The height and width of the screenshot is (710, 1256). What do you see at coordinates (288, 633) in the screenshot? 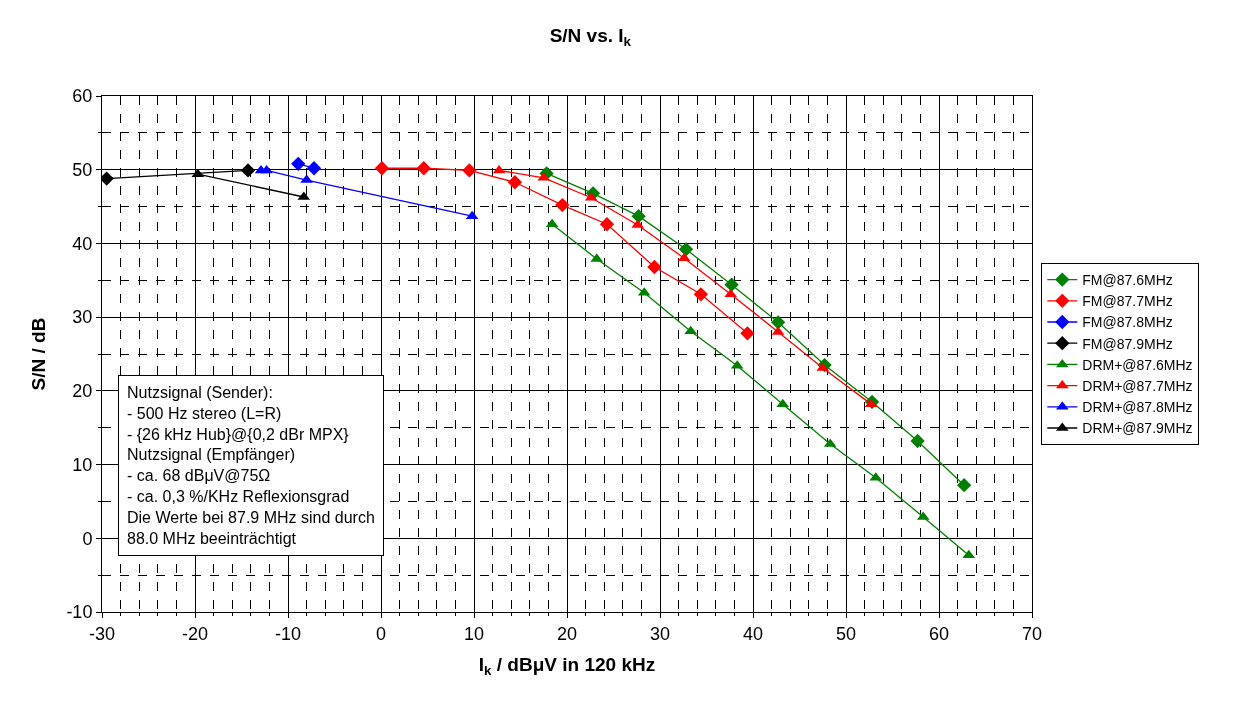
I see `x-tick-label: -10` at bounding box center [288, 633].